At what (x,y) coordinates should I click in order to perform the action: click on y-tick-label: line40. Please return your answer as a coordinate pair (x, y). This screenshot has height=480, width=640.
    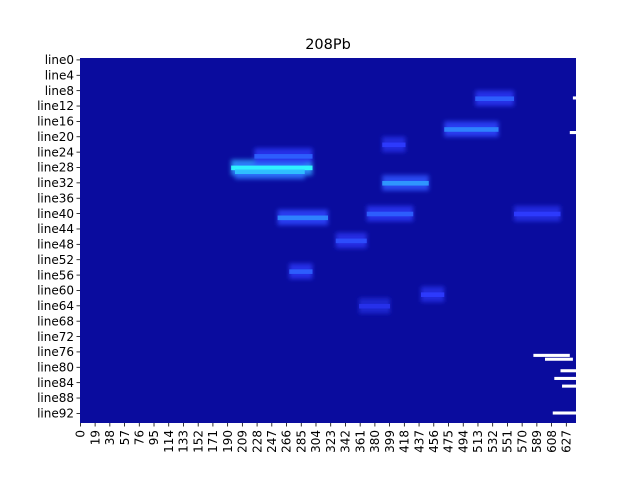
    Looking at the image, I should click on (55, 214).